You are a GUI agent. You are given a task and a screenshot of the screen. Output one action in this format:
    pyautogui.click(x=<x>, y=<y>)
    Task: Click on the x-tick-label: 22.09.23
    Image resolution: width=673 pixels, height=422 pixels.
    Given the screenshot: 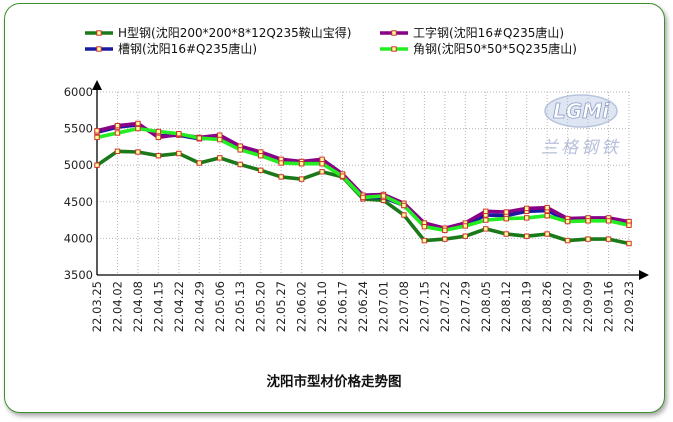 What is the action you would take?
    pyautogui.click(x=629, y=306)
    